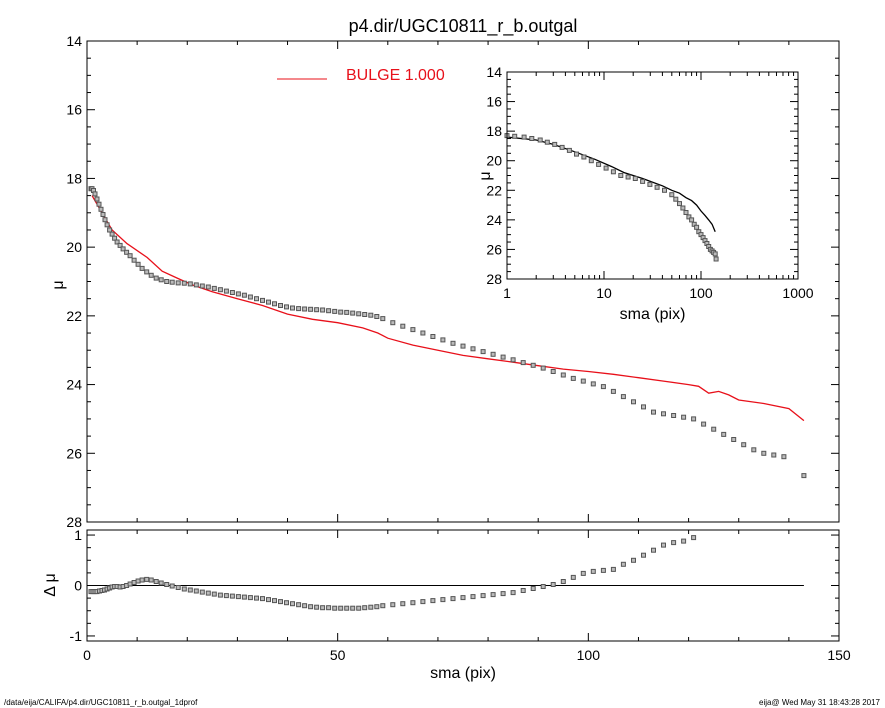 This screenshot has width=885, height=708. I want to click on resid-y-tick-label: 1, so click(78, 535).